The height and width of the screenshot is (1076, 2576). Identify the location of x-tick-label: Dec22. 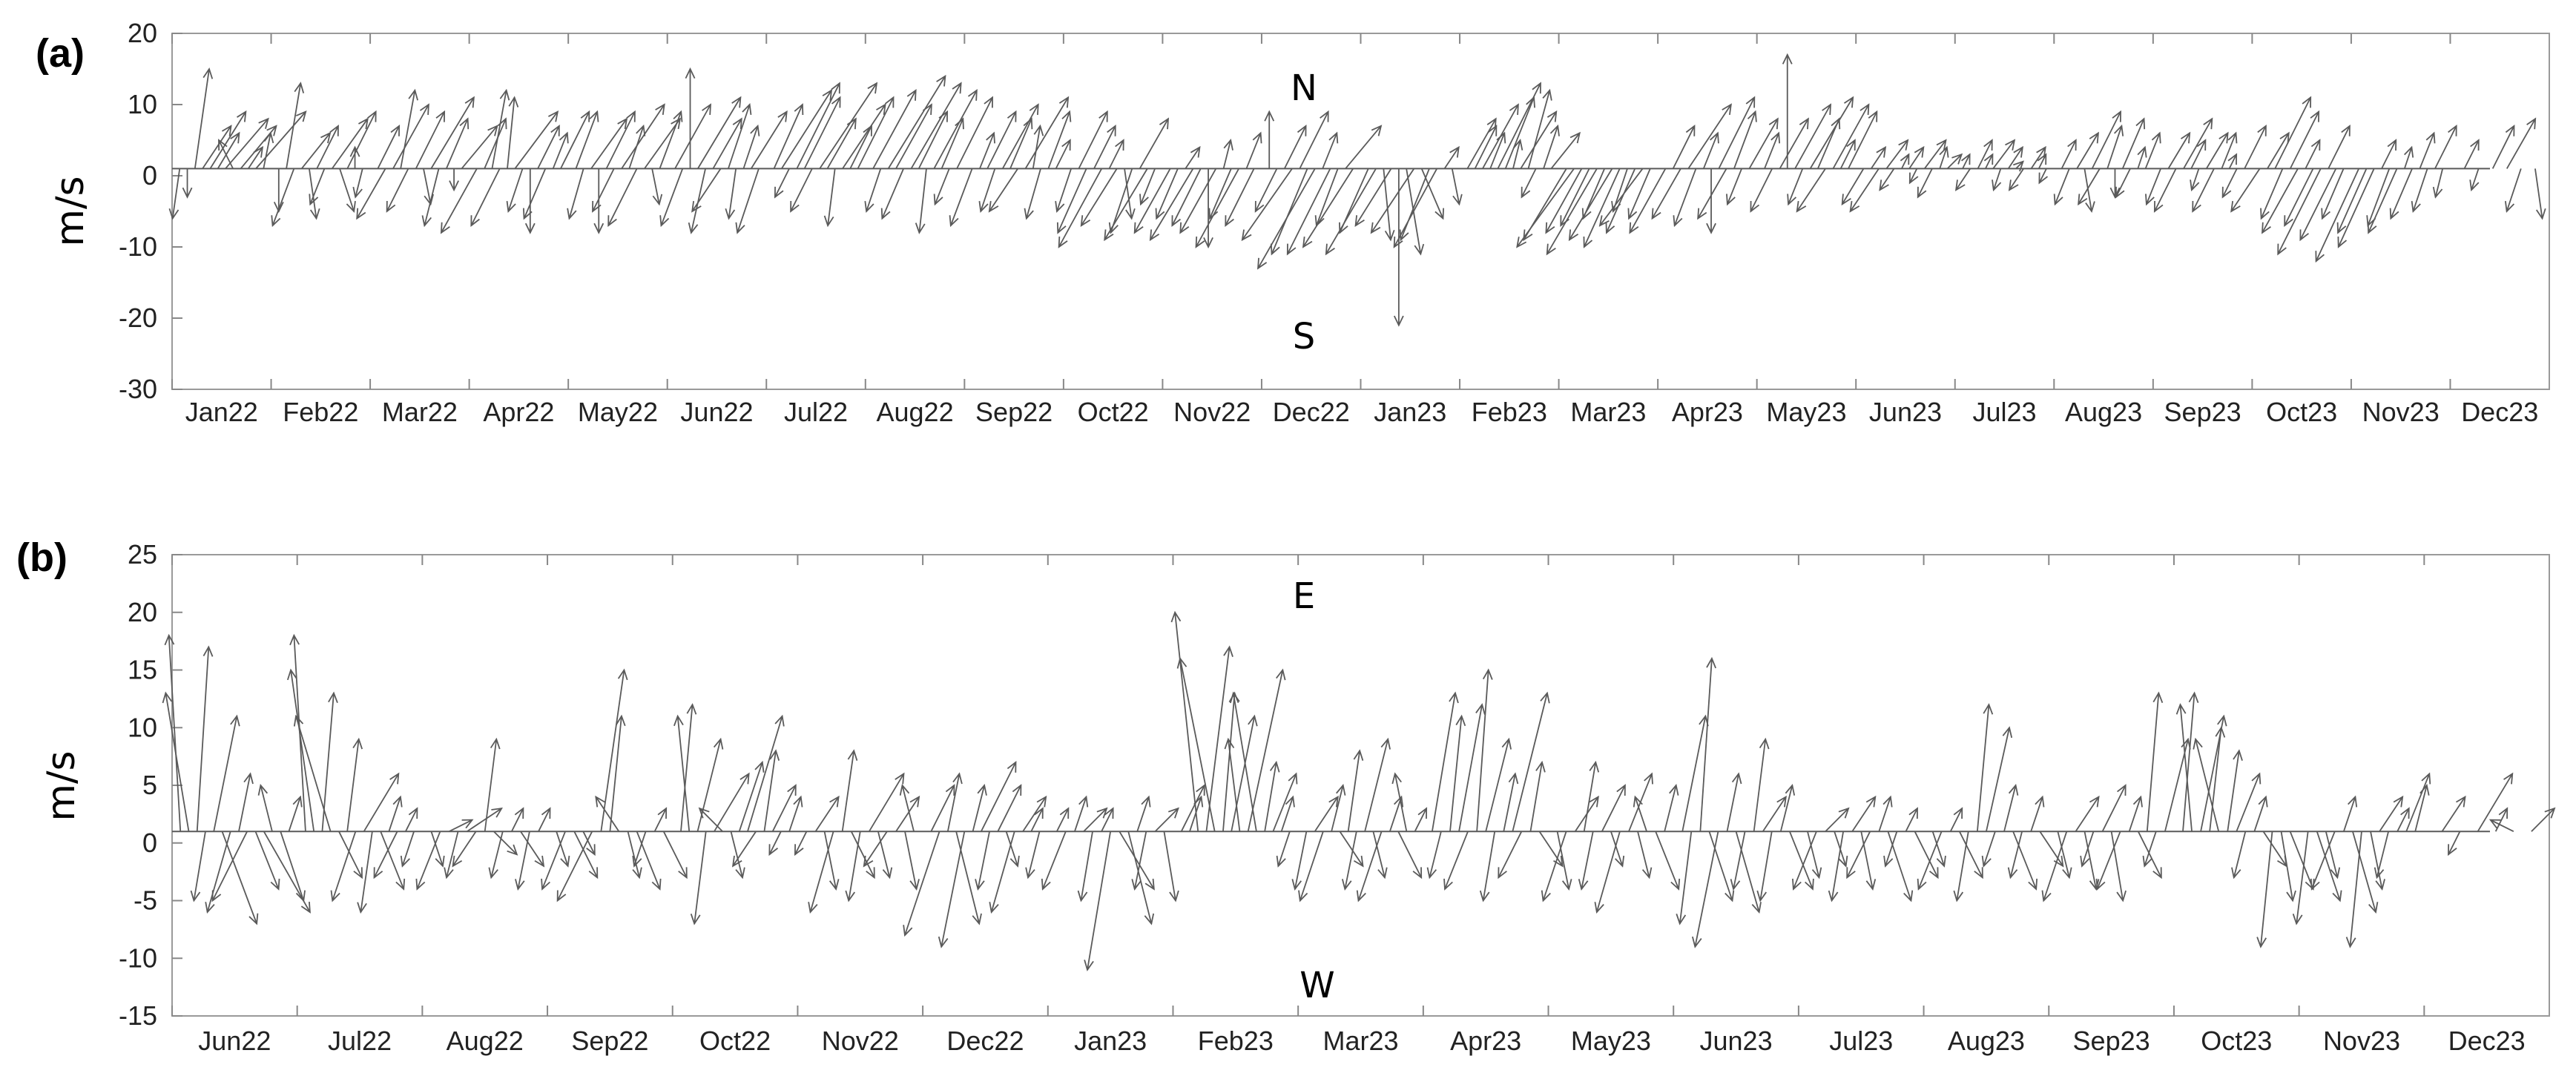
(985, 1041).